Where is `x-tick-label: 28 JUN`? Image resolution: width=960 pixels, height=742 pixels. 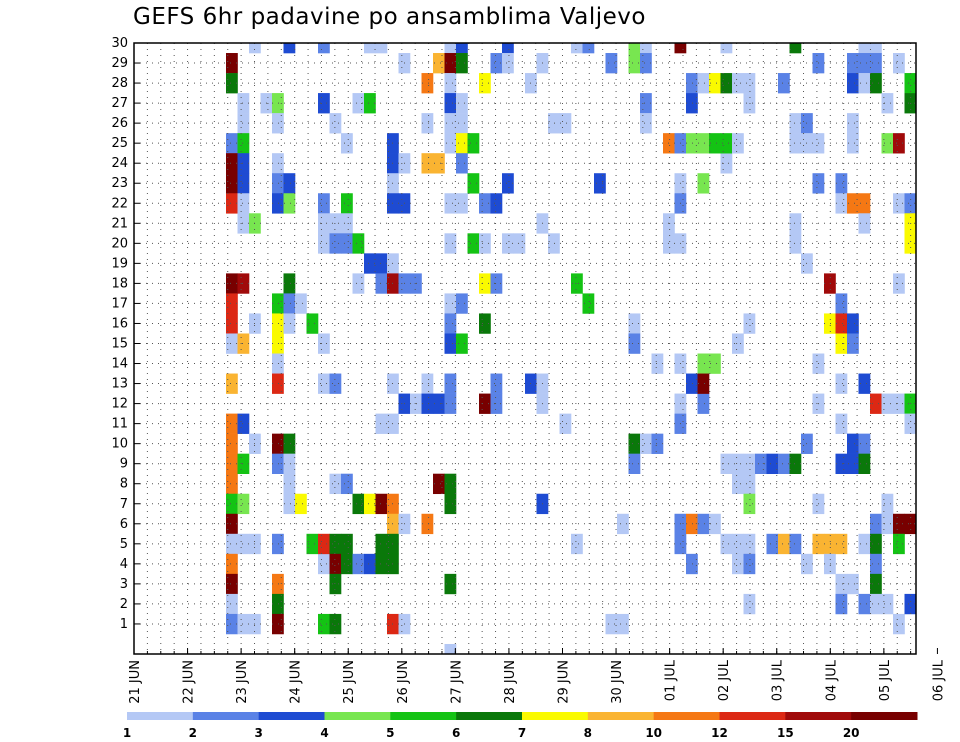 x-tick-label: 28 JUN is located at coordinates (510, 682).